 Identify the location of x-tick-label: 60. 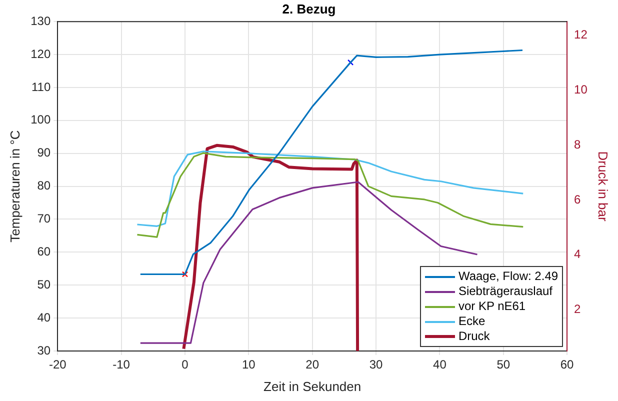
(567, 365).